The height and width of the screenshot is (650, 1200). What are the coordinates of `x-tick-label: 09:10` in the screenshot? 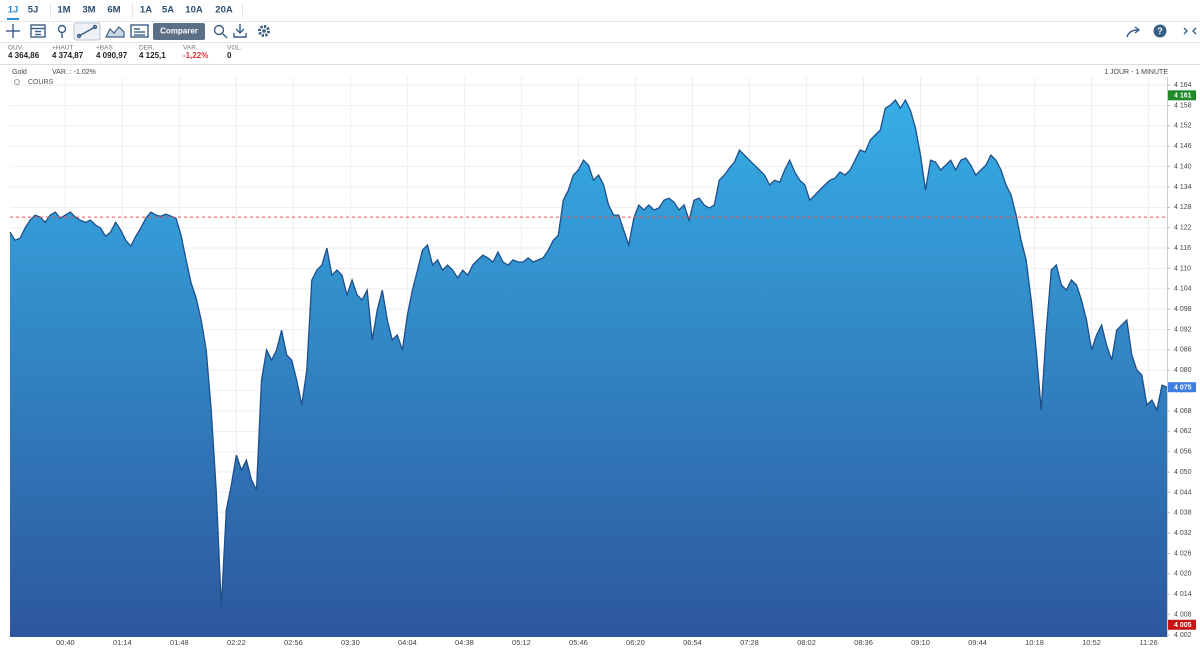 It's located at (920, 642).